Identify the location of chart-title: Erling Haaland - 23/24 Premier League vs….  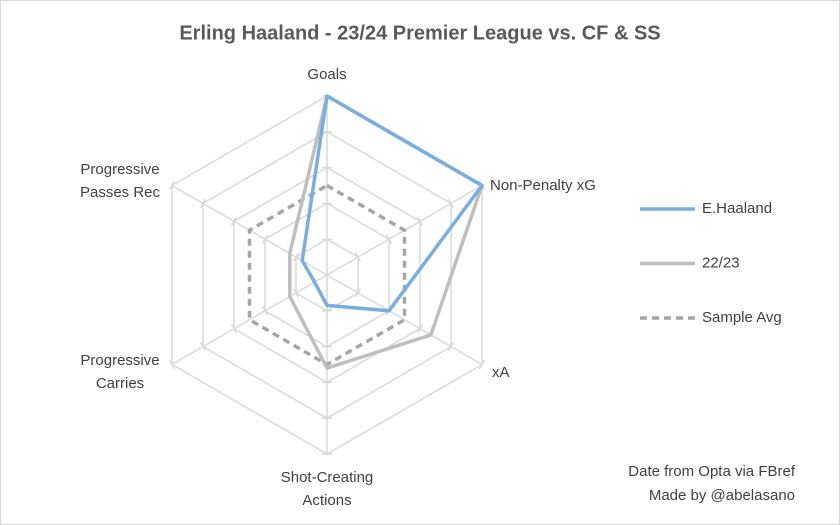
(419, 33).